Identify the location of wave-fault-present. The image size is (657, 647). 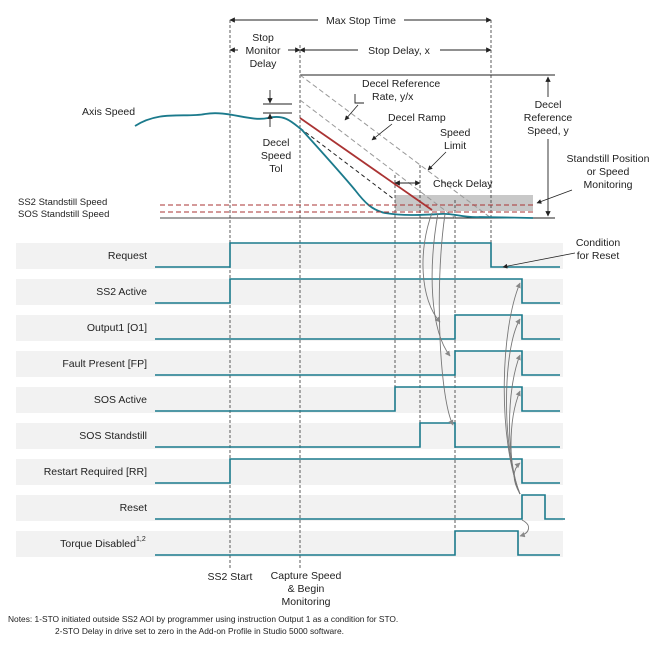
(357, 363).